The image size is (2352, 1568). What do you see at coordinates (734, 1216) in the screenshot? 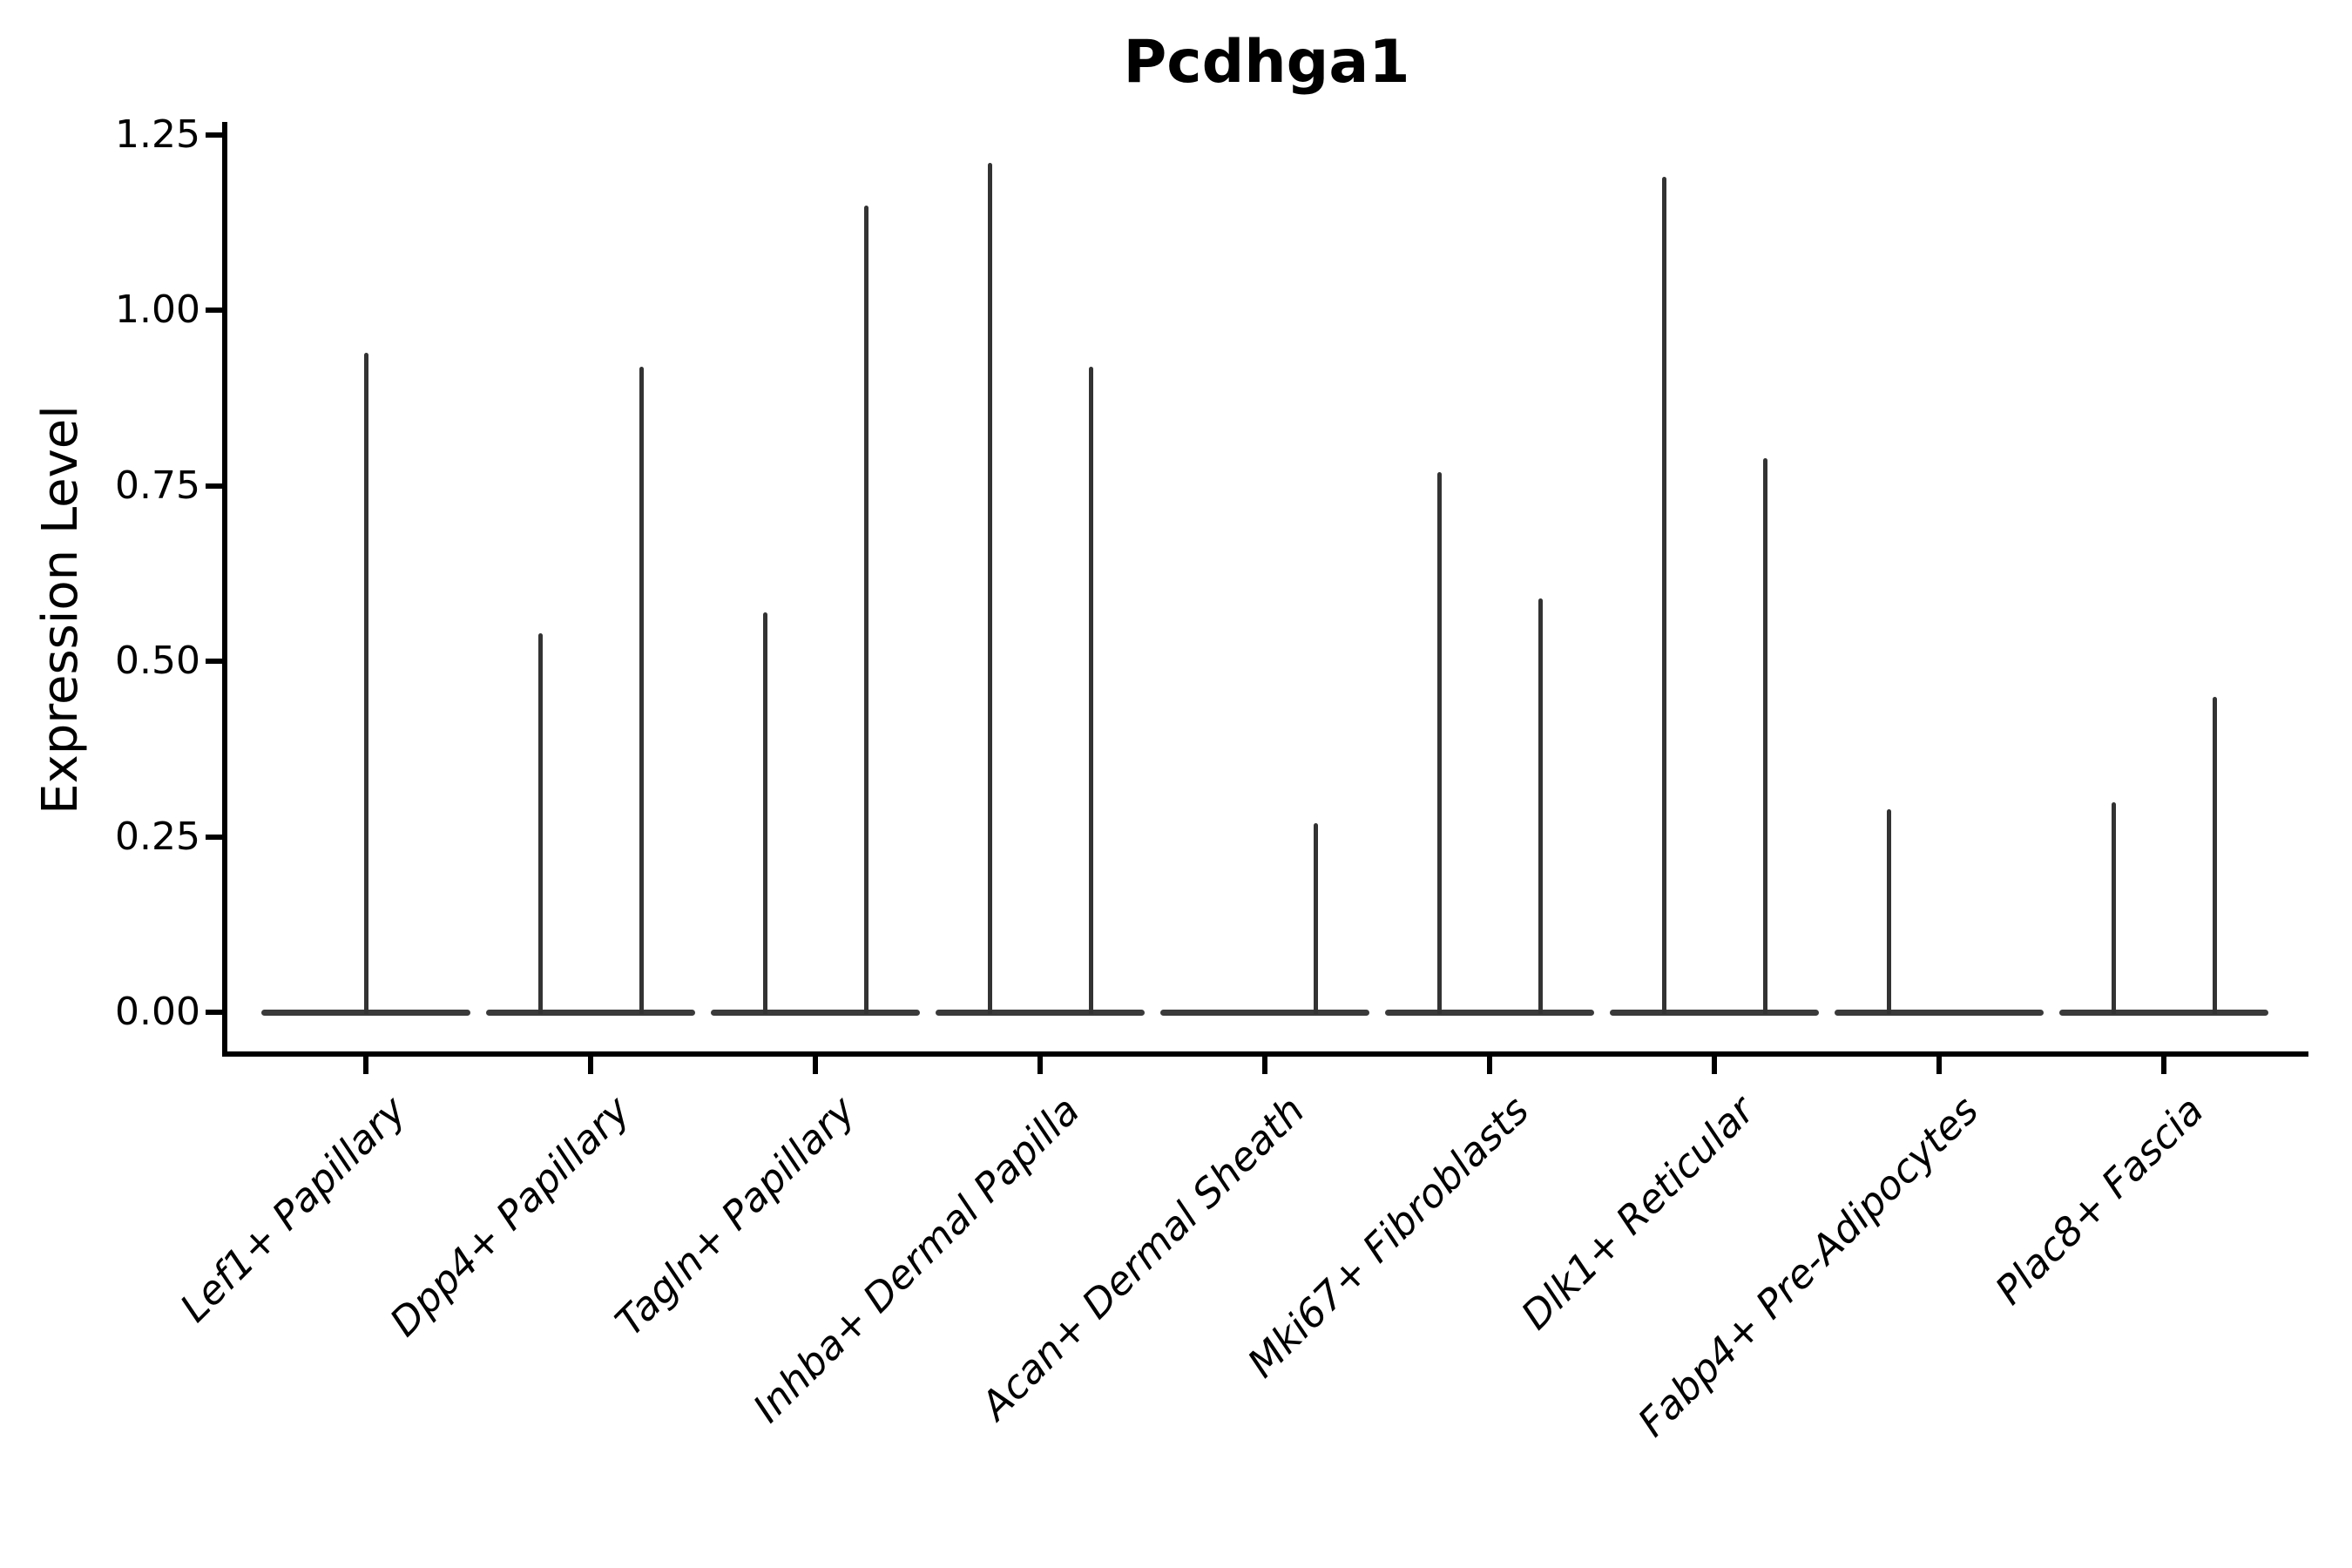
I see `x-tick-label: Tagln+ Papillary` at bounding box center [734, 1216].